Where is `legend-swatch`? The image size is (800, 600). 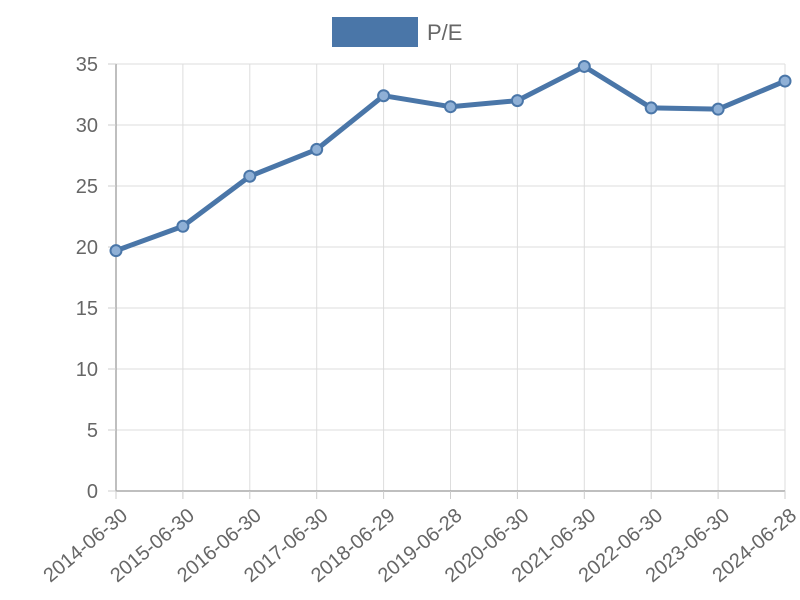
legend-swatch is located at coordinates (375, 32).